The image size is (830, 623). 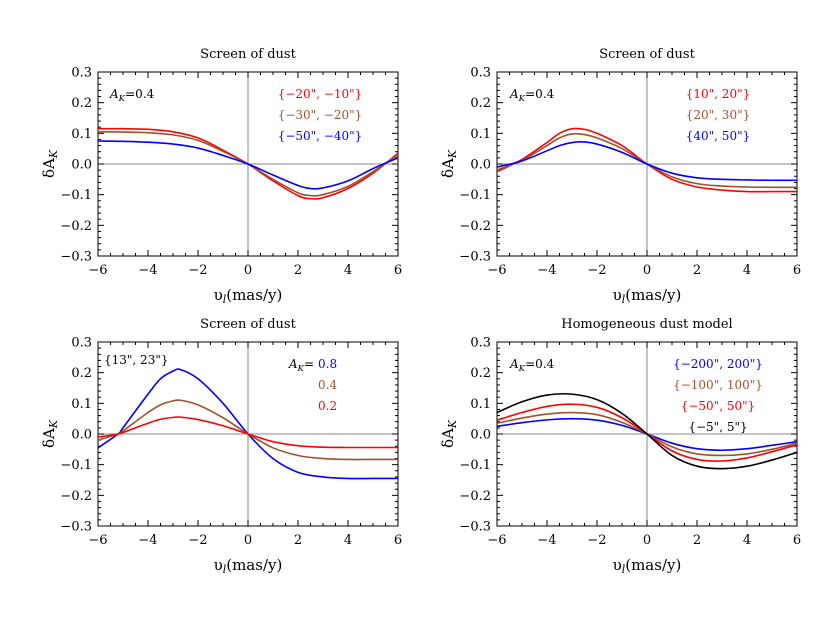 What do you see at coordinates (718, 406) in the screenshot?
I see `legend-entry: {−50", 50"}` at bounding box center [718, 406].